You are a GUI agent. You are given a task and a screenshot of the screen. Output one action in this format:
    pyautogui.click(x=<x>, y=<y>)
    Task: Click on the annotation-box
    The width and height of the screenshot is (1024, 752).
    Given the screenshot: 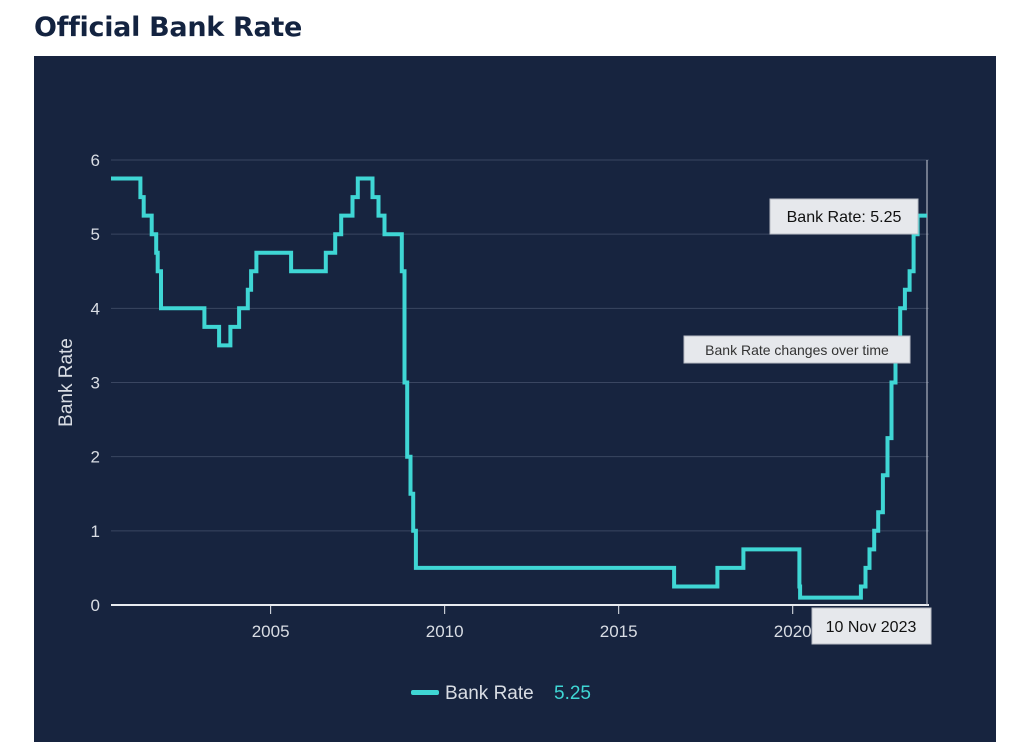 What is the action you would take?
    pyautogui.click(x=797, y=349)
    